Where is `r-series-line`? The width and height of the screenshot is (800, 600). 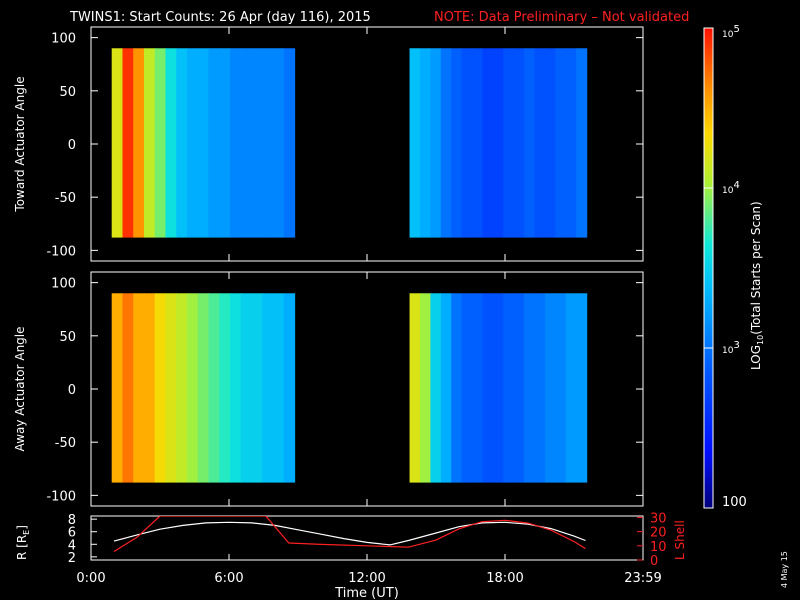 r-series-line is located at coordinates (349, 533).